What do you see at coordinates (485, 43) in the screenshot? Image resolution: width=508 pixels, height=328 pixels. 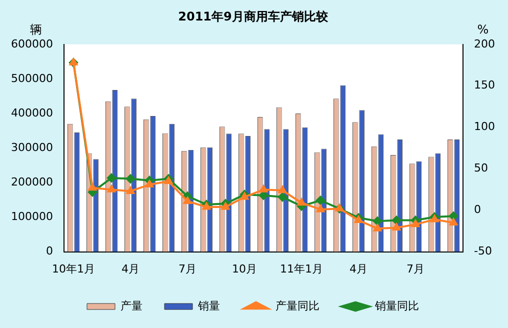 I see `y2-tick-label: 200` at bounding box center [485, 43].